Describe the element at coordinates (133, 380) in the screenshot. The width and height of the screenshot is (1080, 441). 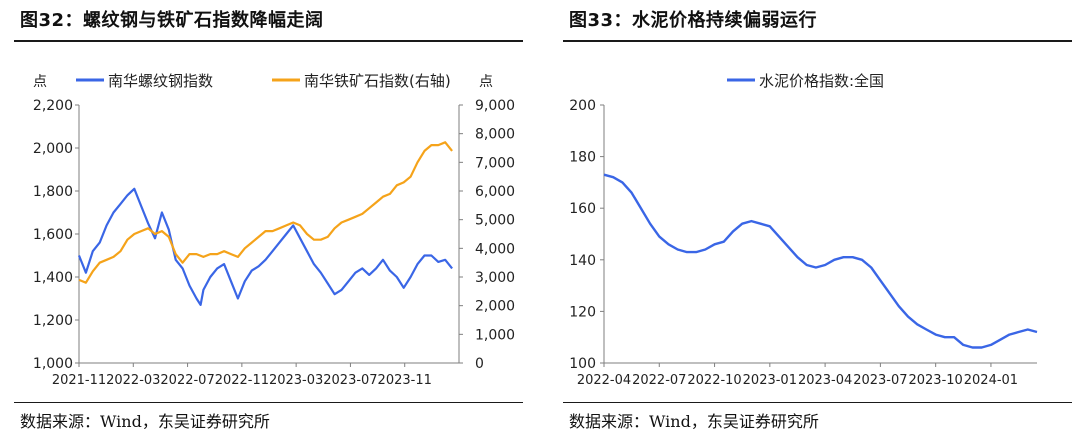
I see `x-tick-label: 2022-03` at that location.